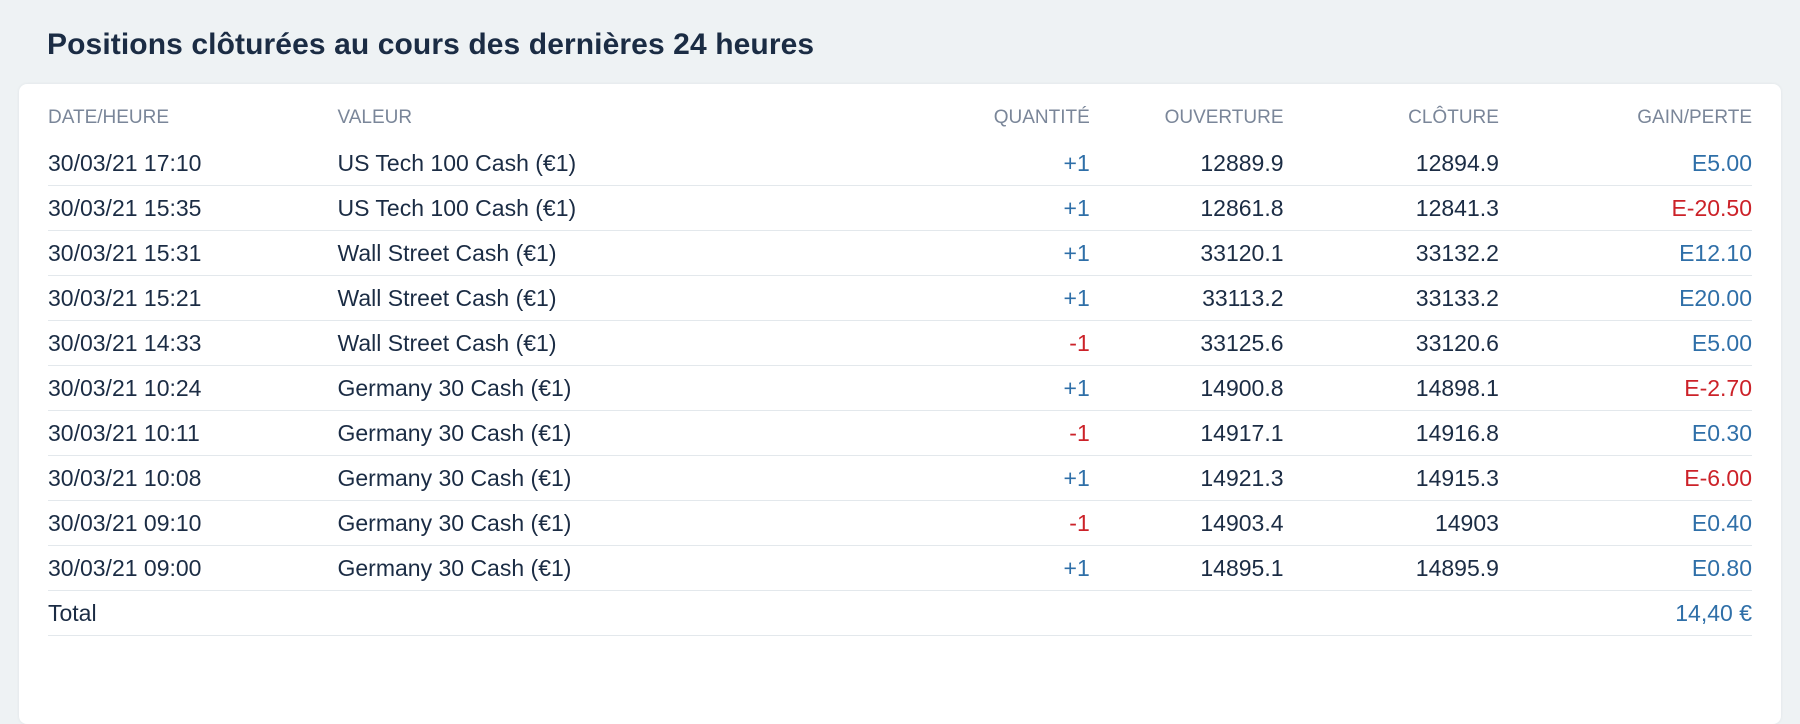  I want to click on column-header-quantity: QUANTITÉ, so click(1041, 117).